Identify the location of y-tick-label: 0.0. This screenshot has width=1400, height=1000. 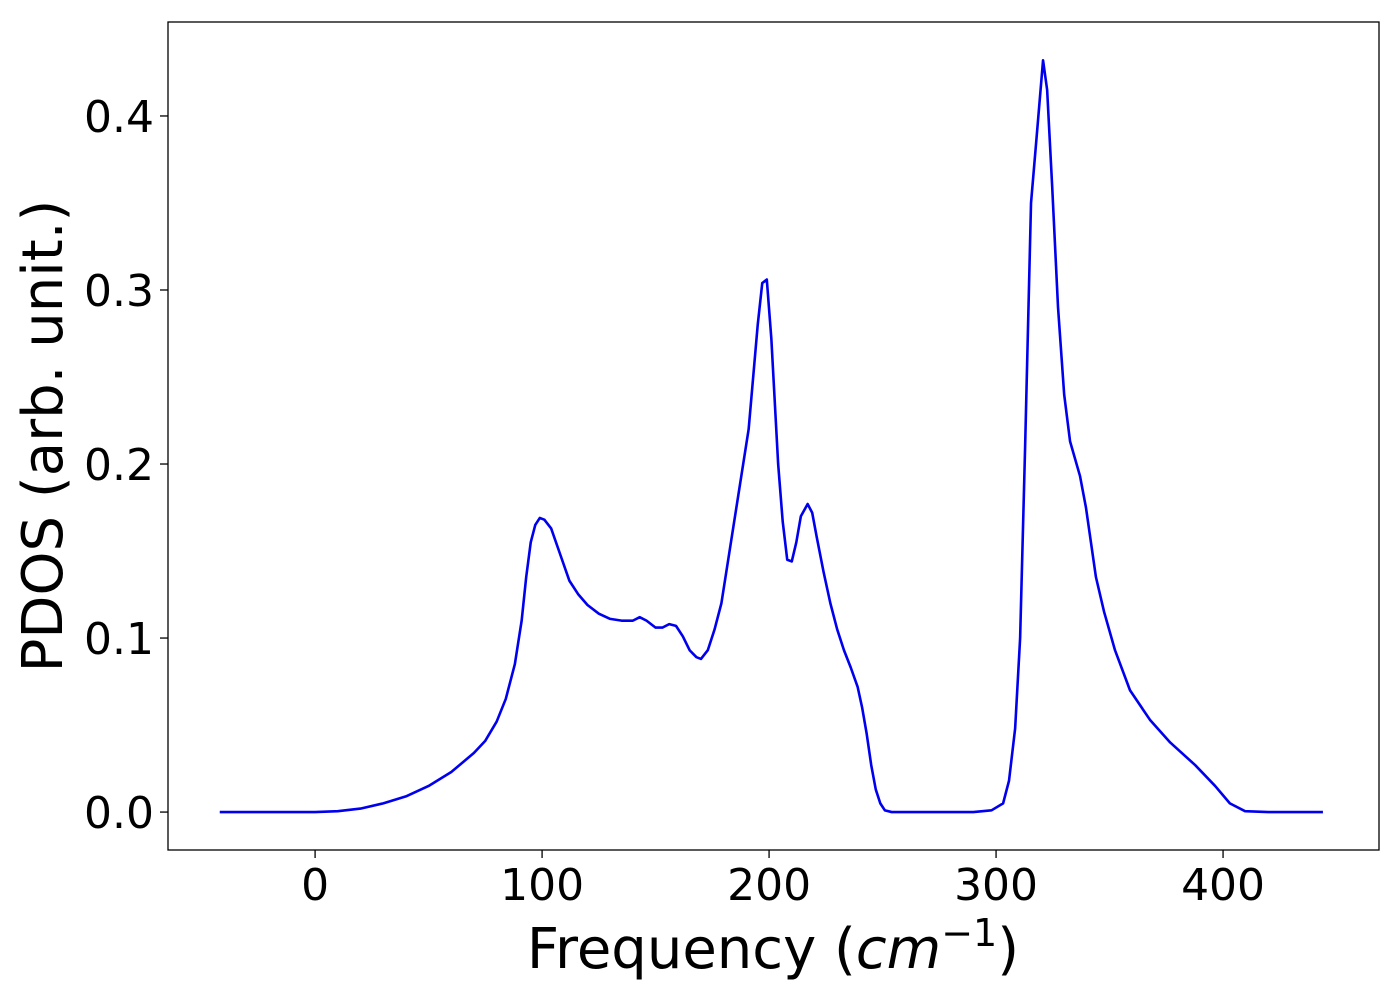
(119, 813).